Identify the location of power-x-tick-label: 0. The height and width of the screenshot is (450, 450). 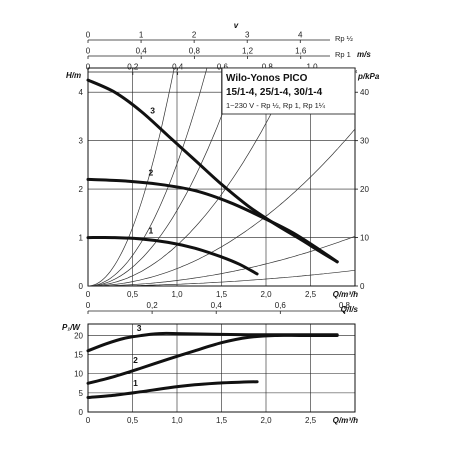
(88, 420).